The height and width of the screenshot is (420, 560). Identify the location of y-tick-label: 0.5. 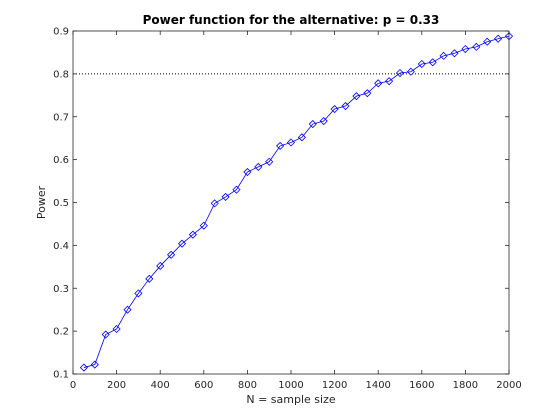
(61, 203).